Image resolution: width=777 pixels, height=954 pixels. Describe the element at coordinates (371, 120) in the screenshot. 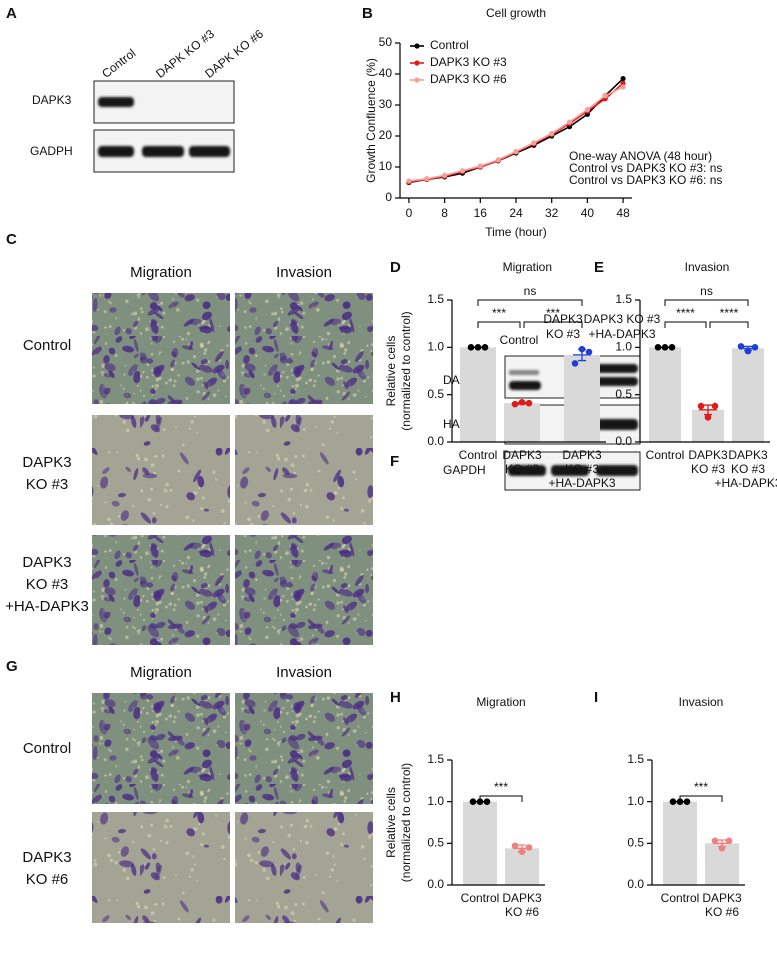

I see `y-axis-label: Growth Confluence (%)` at that location.